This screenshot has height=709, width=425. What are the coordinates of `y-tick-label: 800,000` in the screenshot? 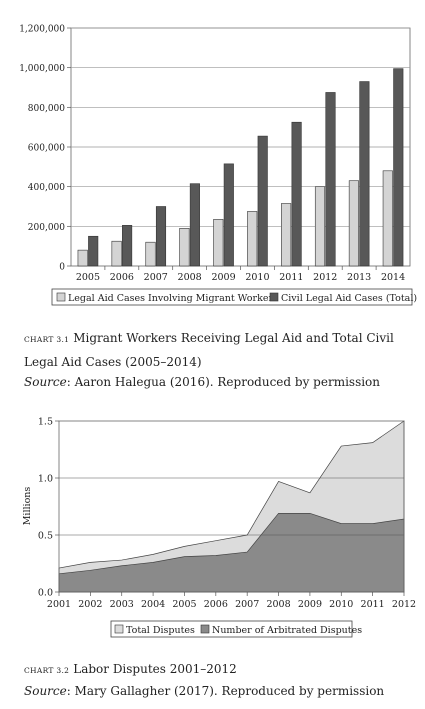 It's located at (46, 109).